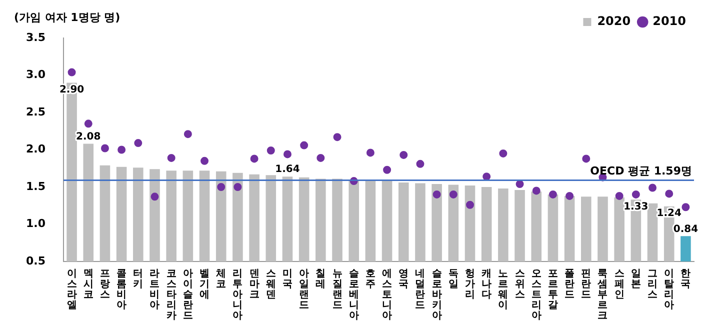  Describe the element at coordinates (453, 279) in the screenshot. I see `x-tick-label: 독일` at that location.